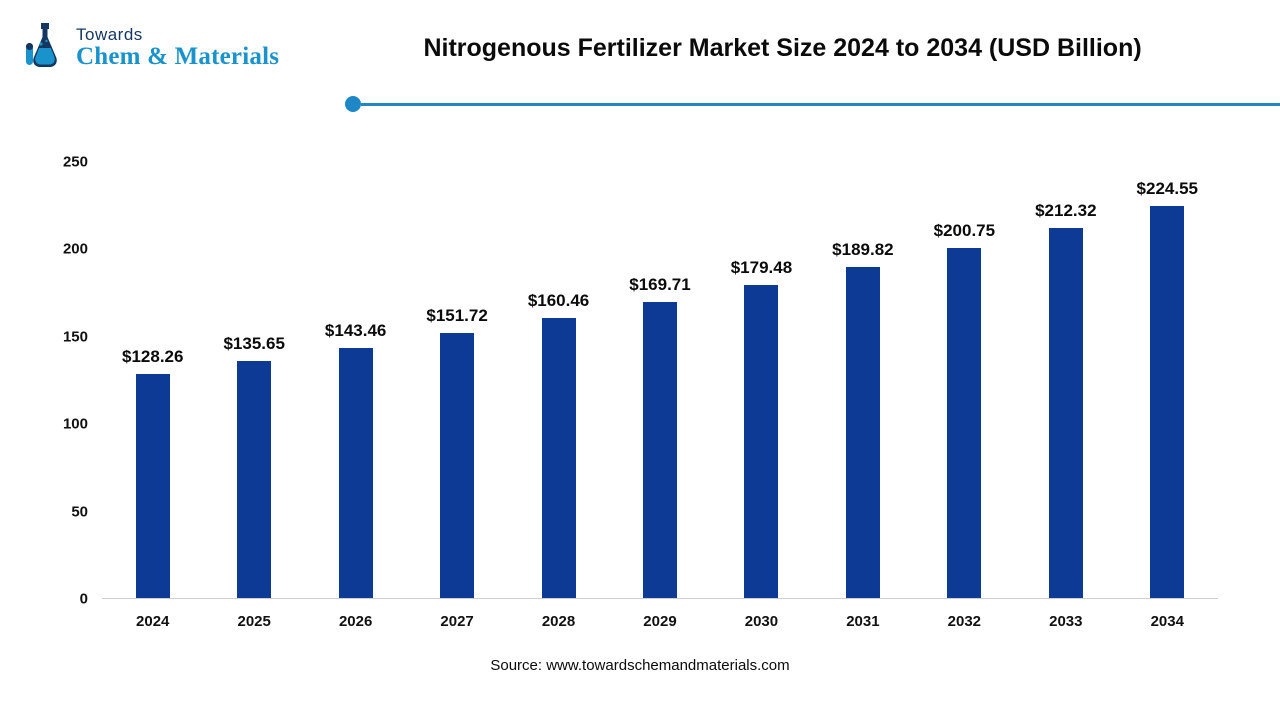 Image resolution: width=1280 pixels, height=720 pixels. What do you see at coordinates (355, 330) in the screenshot?
I see `bar-value-label: $143.46` at bounding box center [355, 330].